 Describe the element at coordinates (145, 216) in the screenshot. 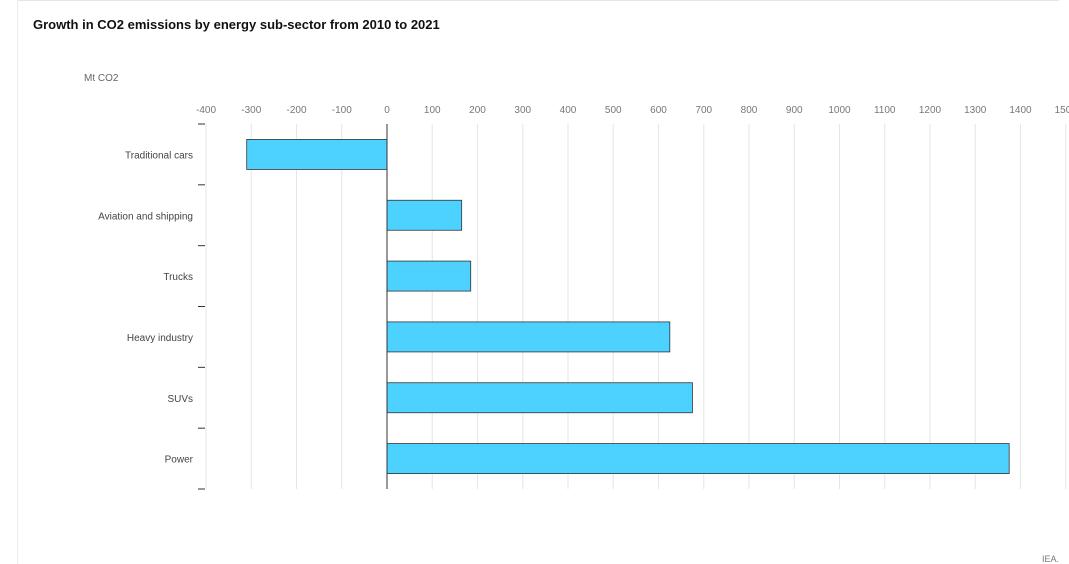

I see `category-label: Aviation and shipping` at that location.